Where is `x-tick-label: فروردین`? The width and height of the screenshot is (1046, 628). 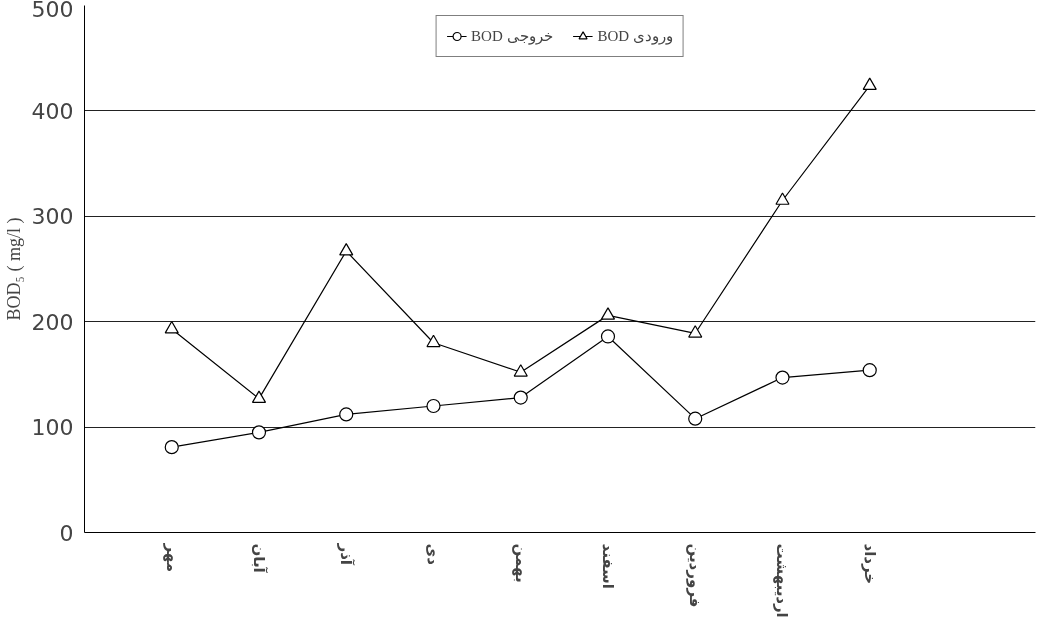
x-tick-label: فروردین is located at coordinates (695, 575).